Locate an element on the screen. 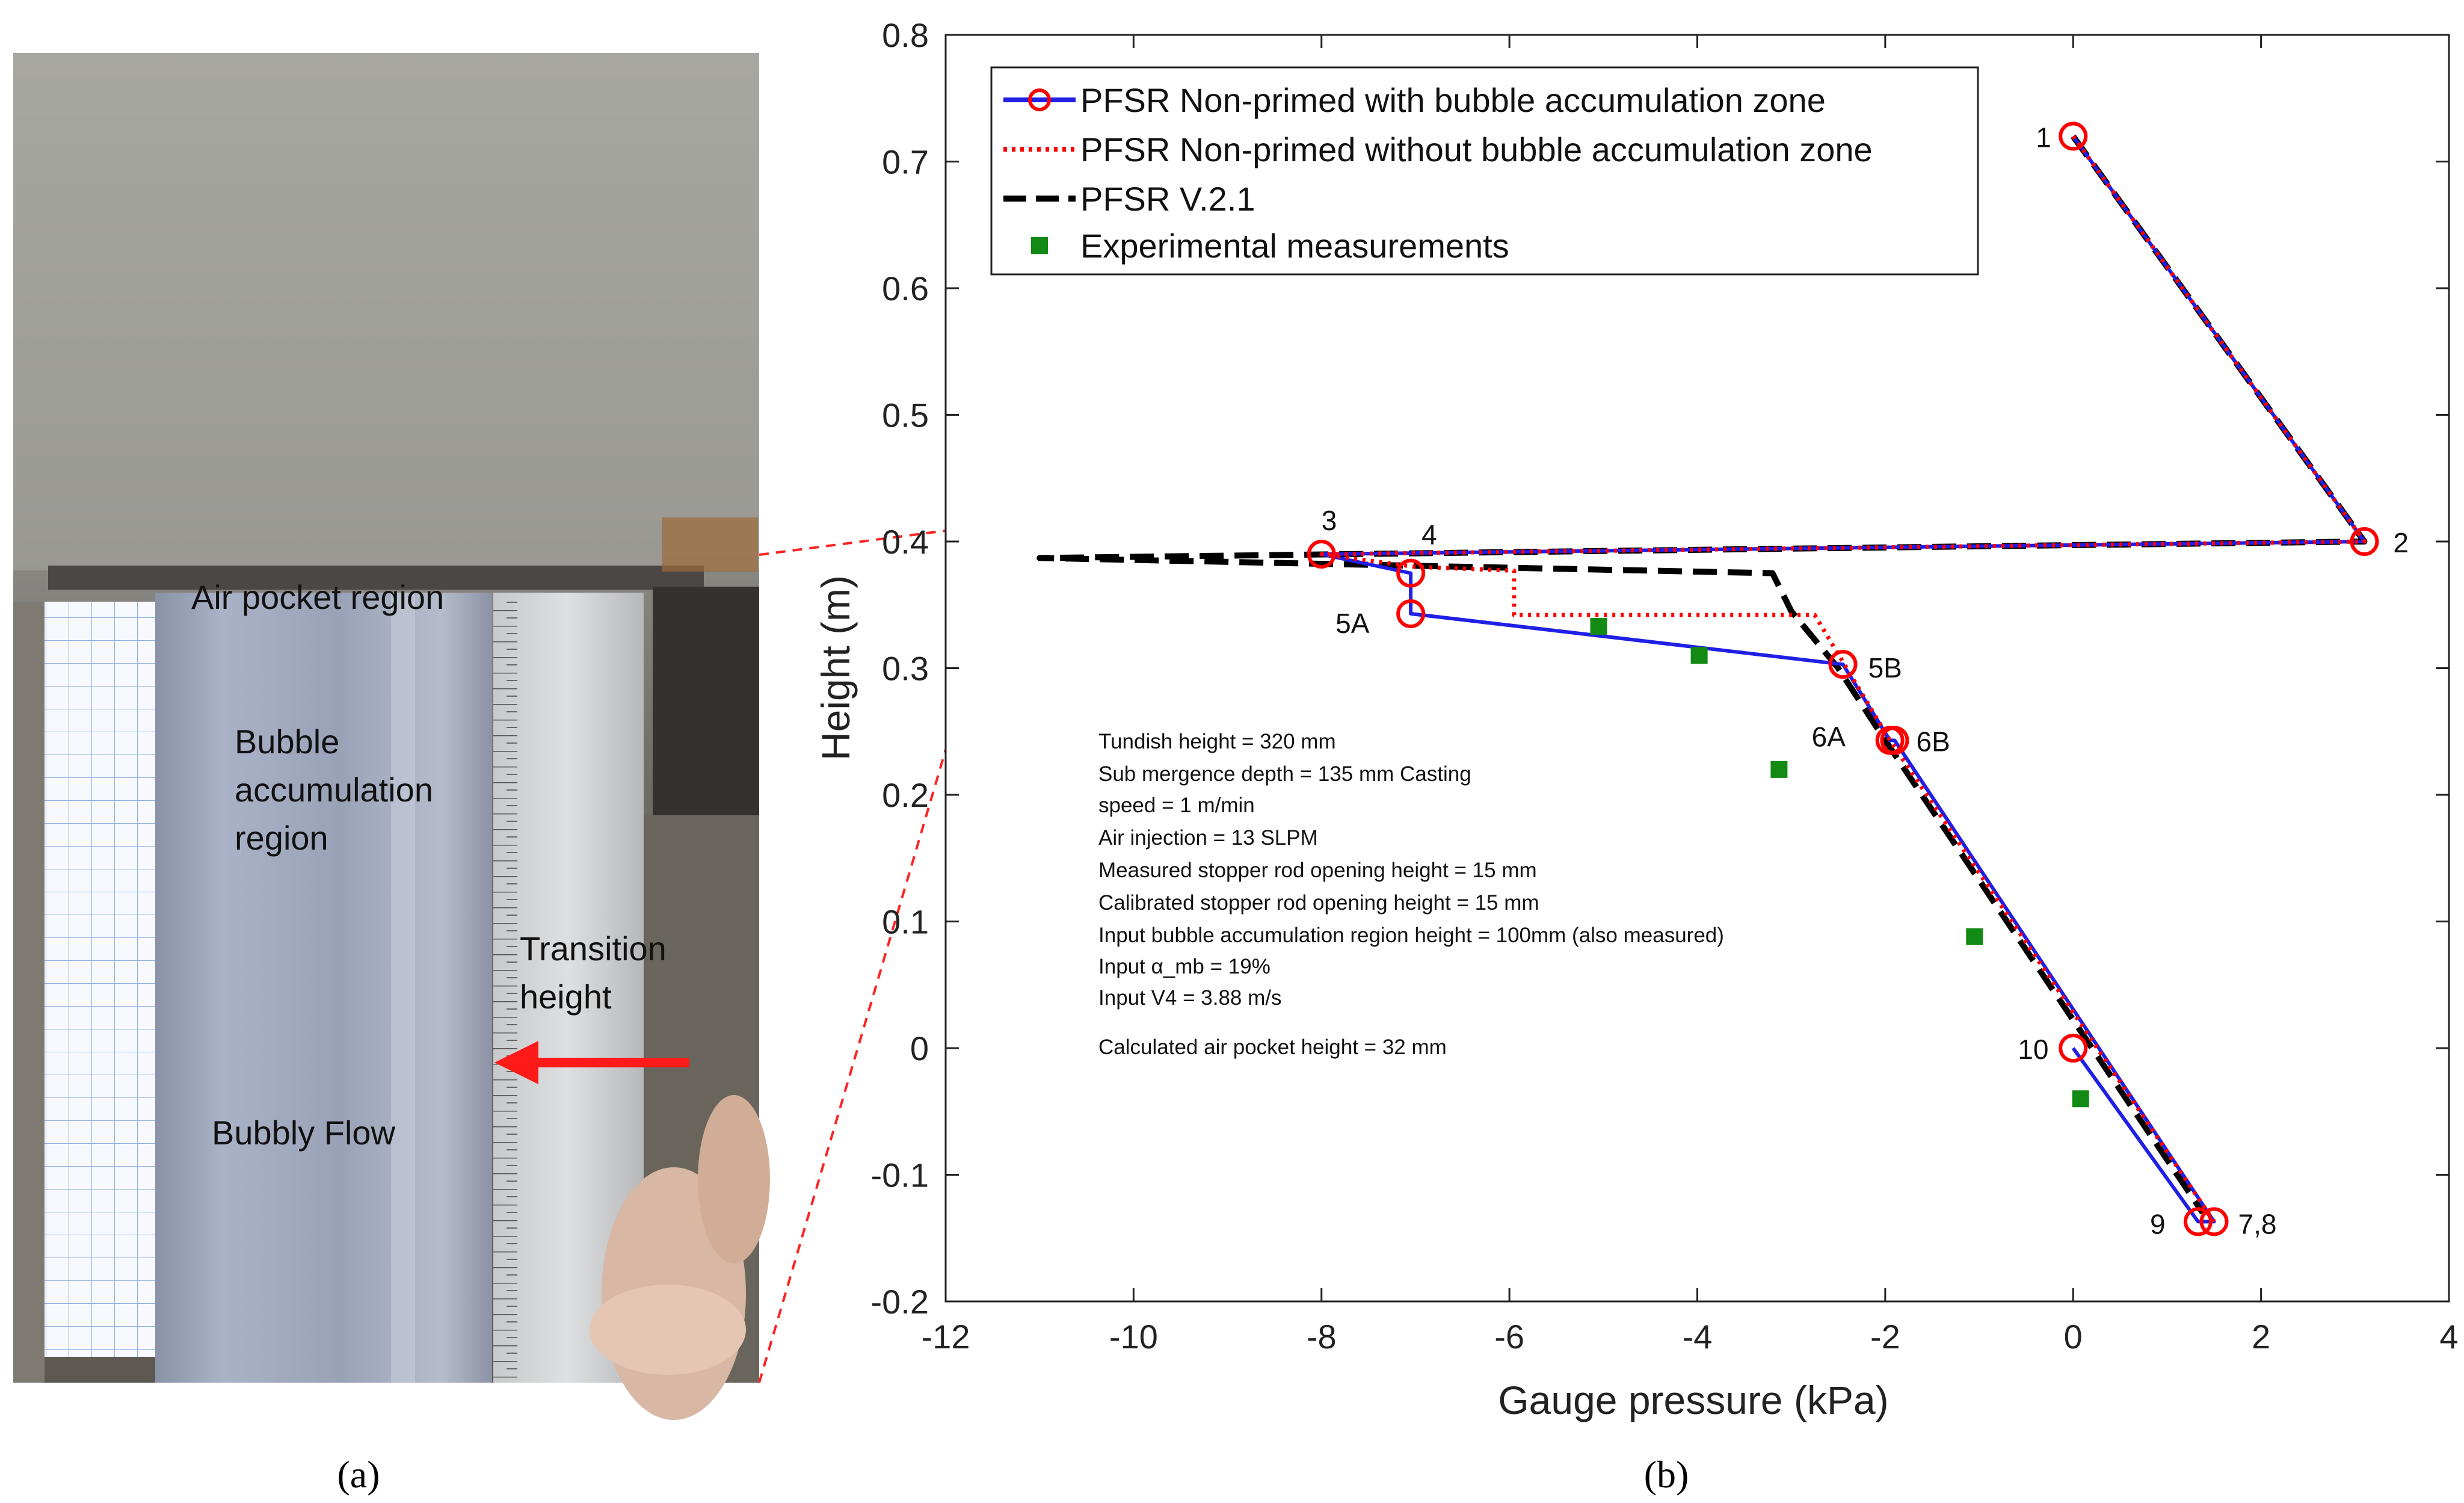 The width and height of the screenshot is (2464, 1503). label-transition-line1: Transition is located at coordinates (593, 949).